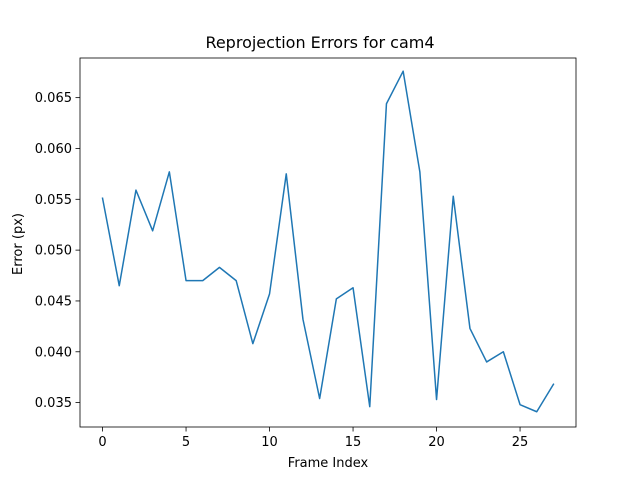 This screenshot has width=640, height=480. I want to click on y-axis-label: Error (px), so click(18, 244).